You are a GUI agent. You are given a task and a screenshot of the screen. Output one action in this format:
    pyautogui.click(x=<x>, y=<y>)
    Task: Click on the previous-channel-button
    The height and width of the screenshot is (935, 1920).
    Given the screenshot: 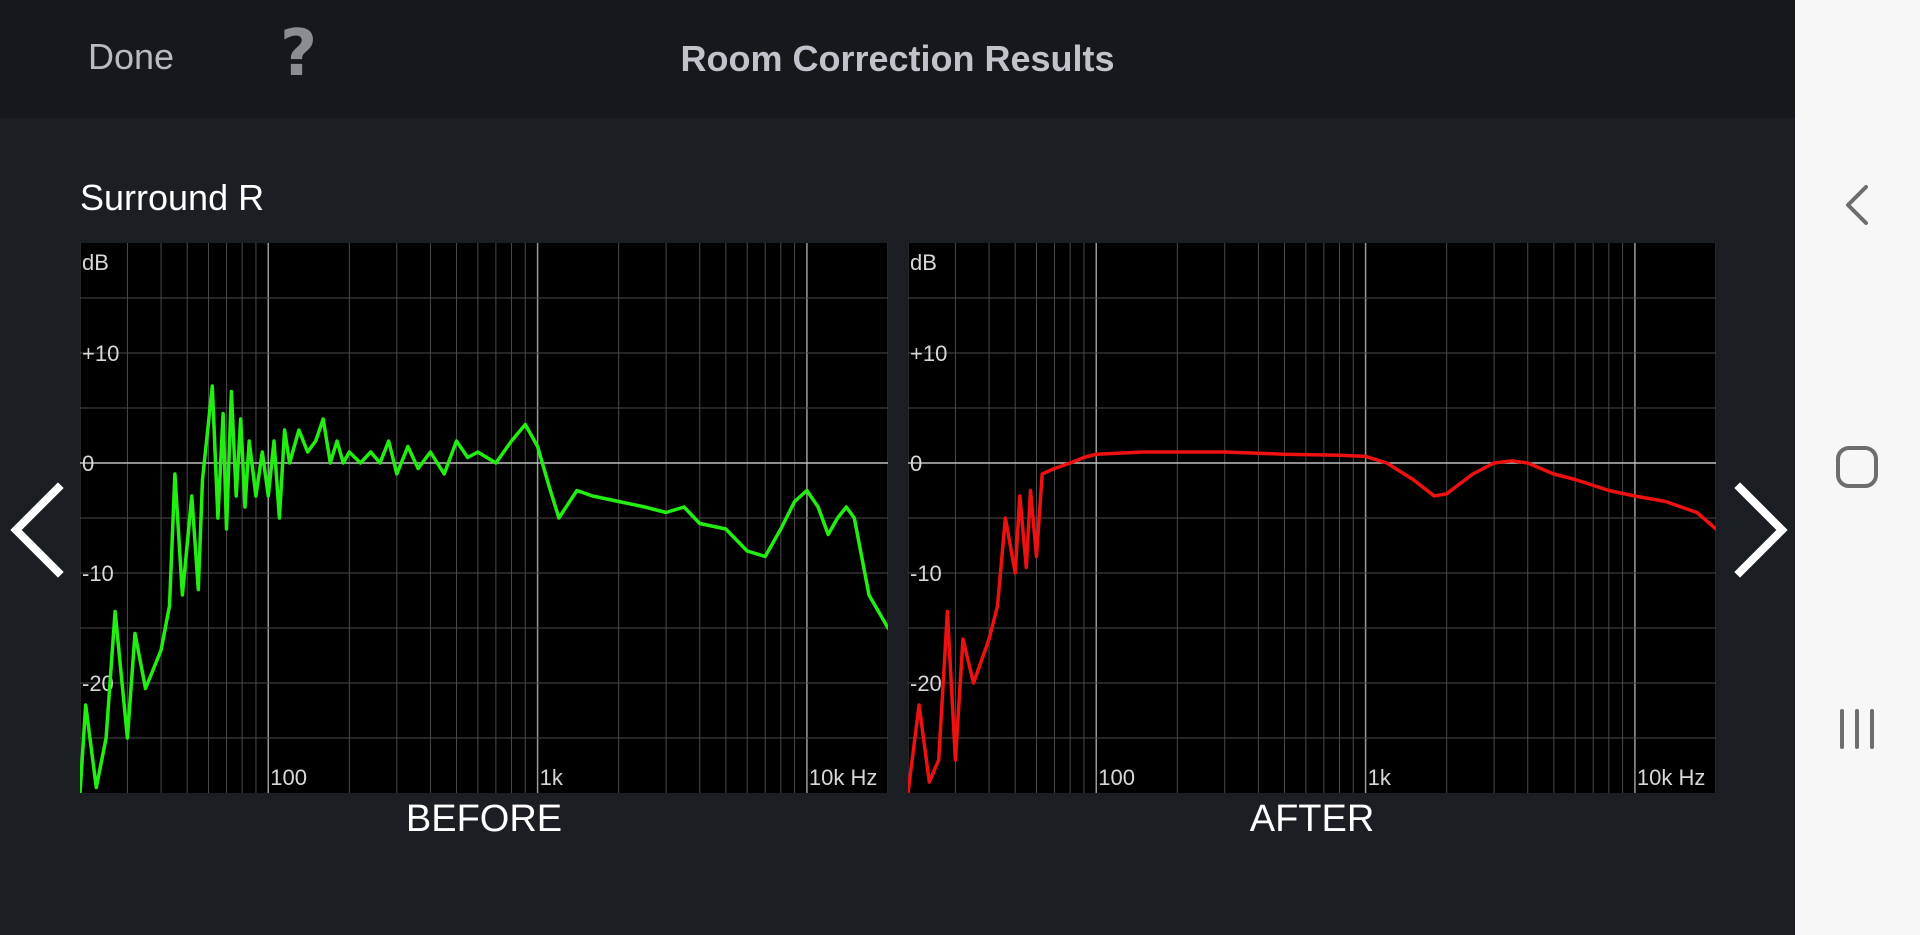 What is the action you would take?
    pyautogui.click(x=38, y=530)
    